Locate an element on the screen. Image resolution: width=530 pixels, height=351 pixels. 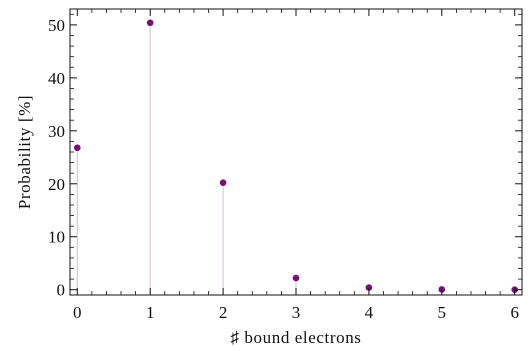
x-tick-label-3: 3 is located at coordinates (296, 312).